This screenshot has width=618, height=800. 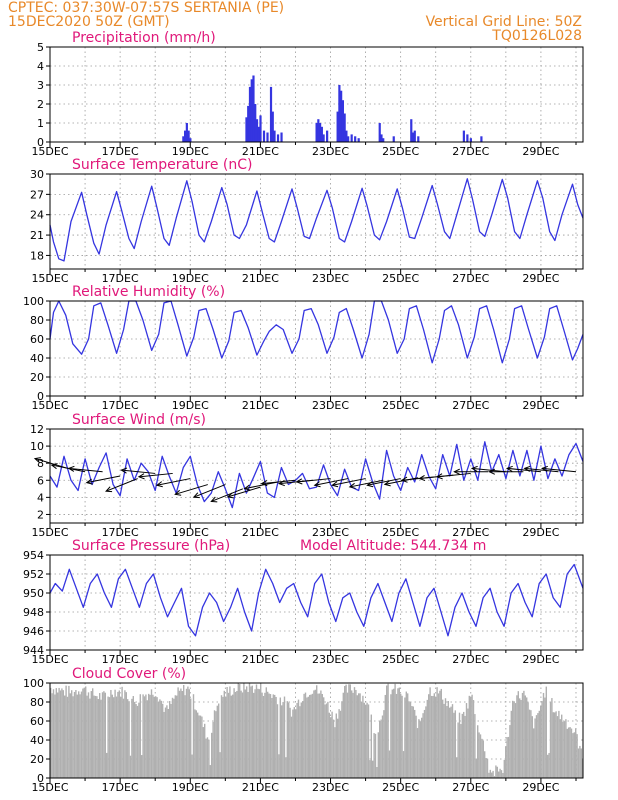 What do you see at coordinates (37, 446) in the screenshot?
I see `y-tick-label: 10` at bounding box center [37, 446].